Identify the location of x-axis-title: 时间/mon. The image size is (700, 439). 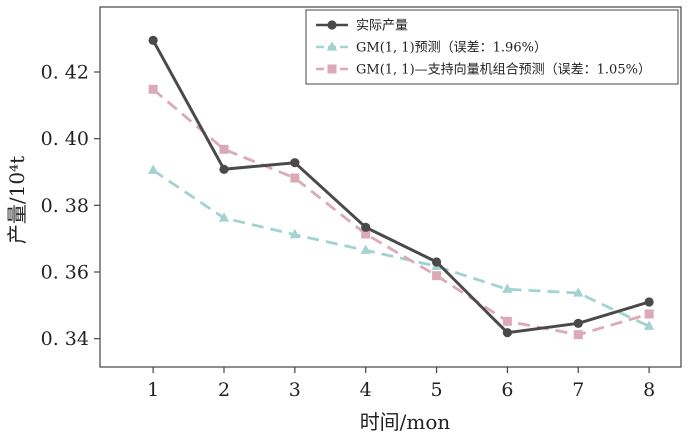
(405, 422).